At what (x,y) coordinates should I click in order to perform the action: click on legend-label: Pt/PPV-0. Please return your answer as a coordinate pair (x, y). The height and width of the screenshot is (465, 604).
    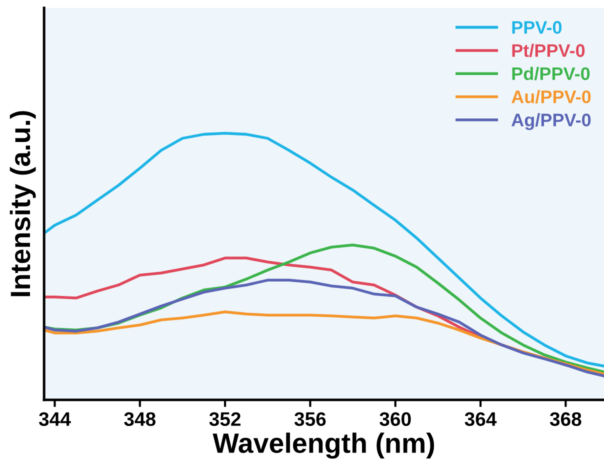
    Looking at the image, I should click on (548, 51).